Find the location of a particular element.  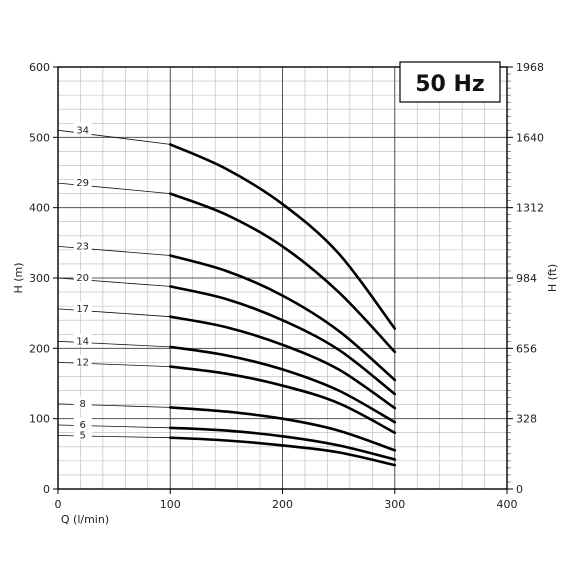

y-right-tick-label: 1640 is located at coordinates (530, 137).